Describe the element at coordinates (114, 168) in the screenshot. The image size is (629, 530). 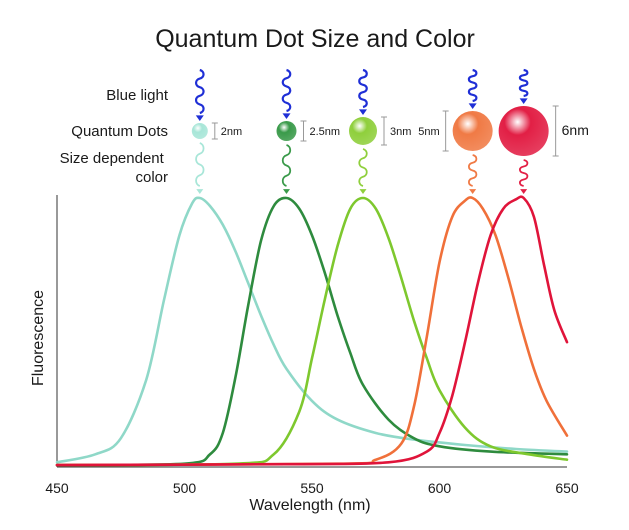
I see `row-label-size-dependent-color: Size dependent color` at that location.